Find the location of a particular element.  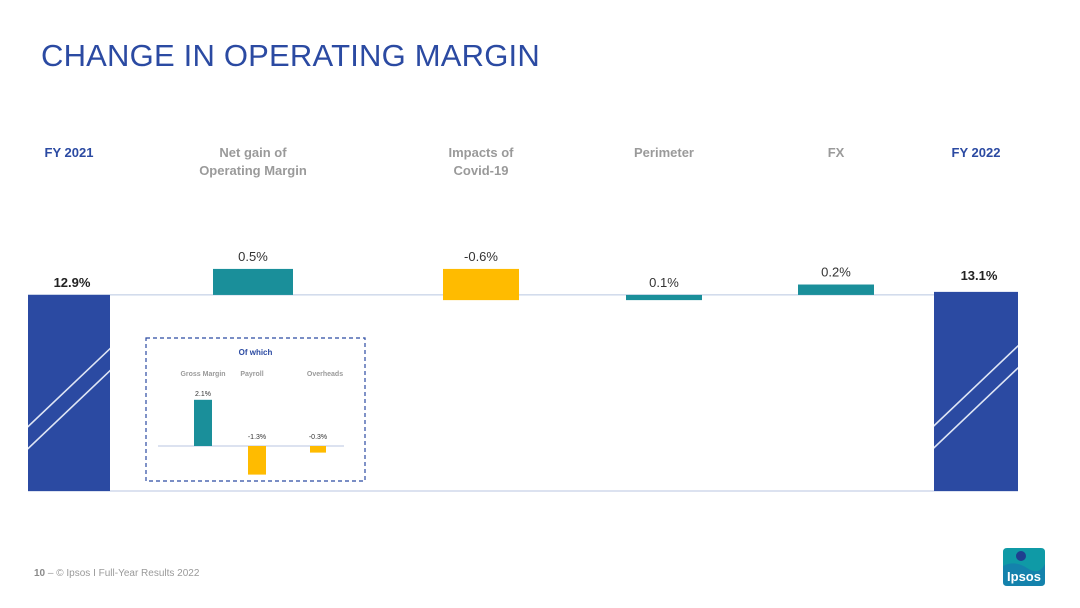

page-title: CHANGE IN OPERATING MARGIN is located at coordinates (290, 55).